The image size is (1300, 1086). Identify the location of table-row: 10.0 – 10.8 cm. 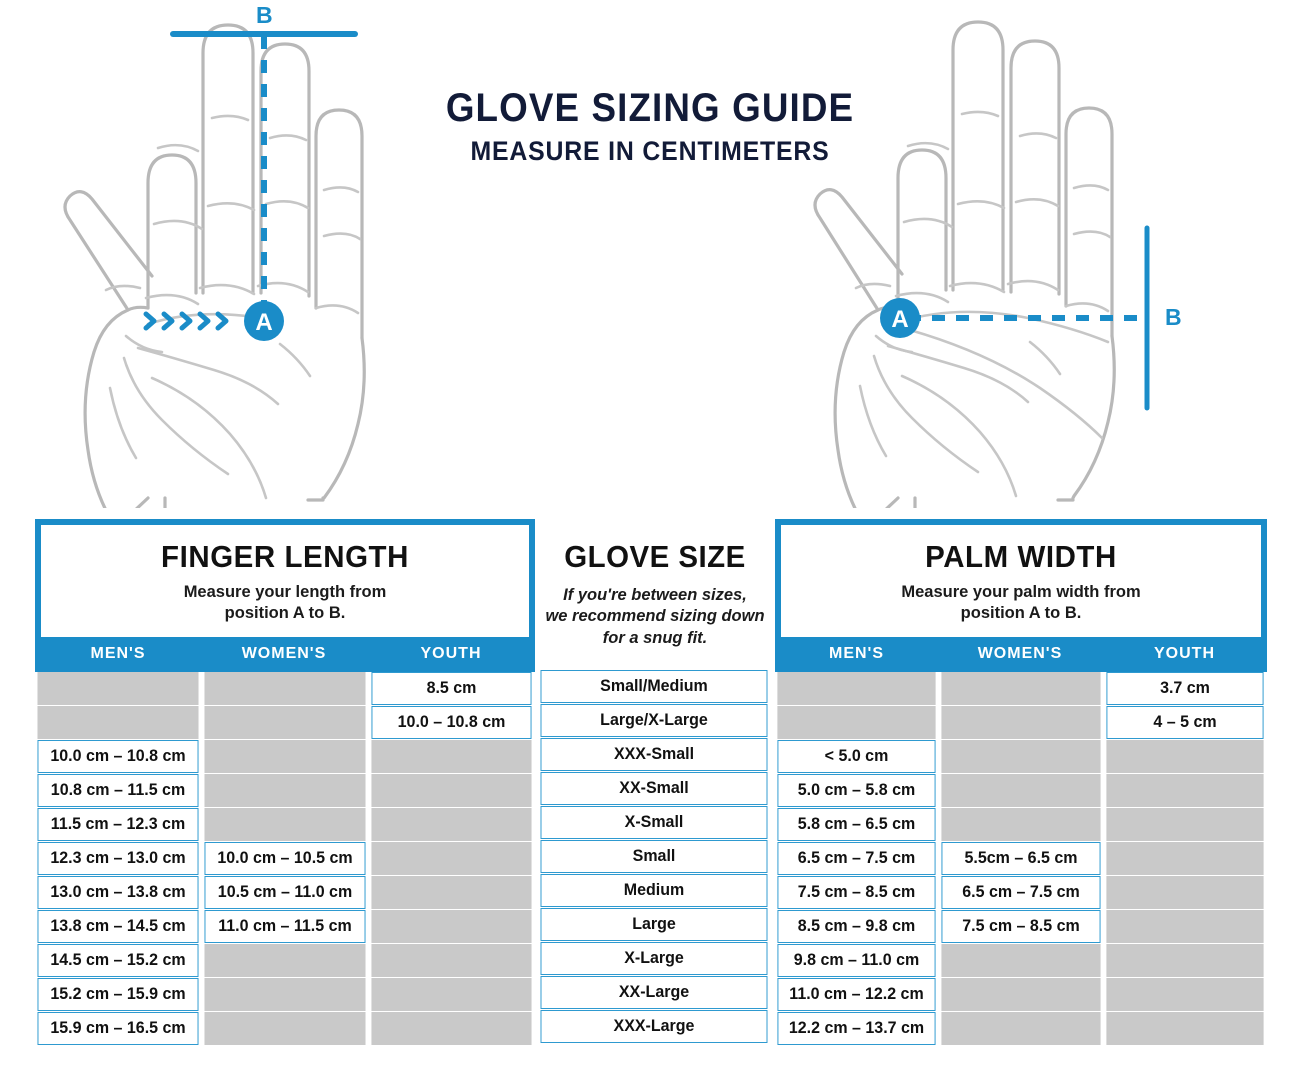
(285, 723).